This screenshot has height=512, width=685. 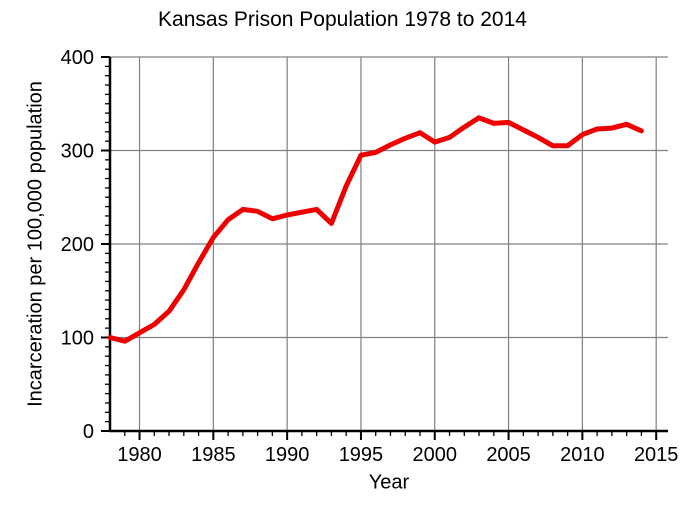 What do you see at coordinates (213, 455) in the screenshot?
I see `x-tick-label: 1985` at bounding box center [213, 455].